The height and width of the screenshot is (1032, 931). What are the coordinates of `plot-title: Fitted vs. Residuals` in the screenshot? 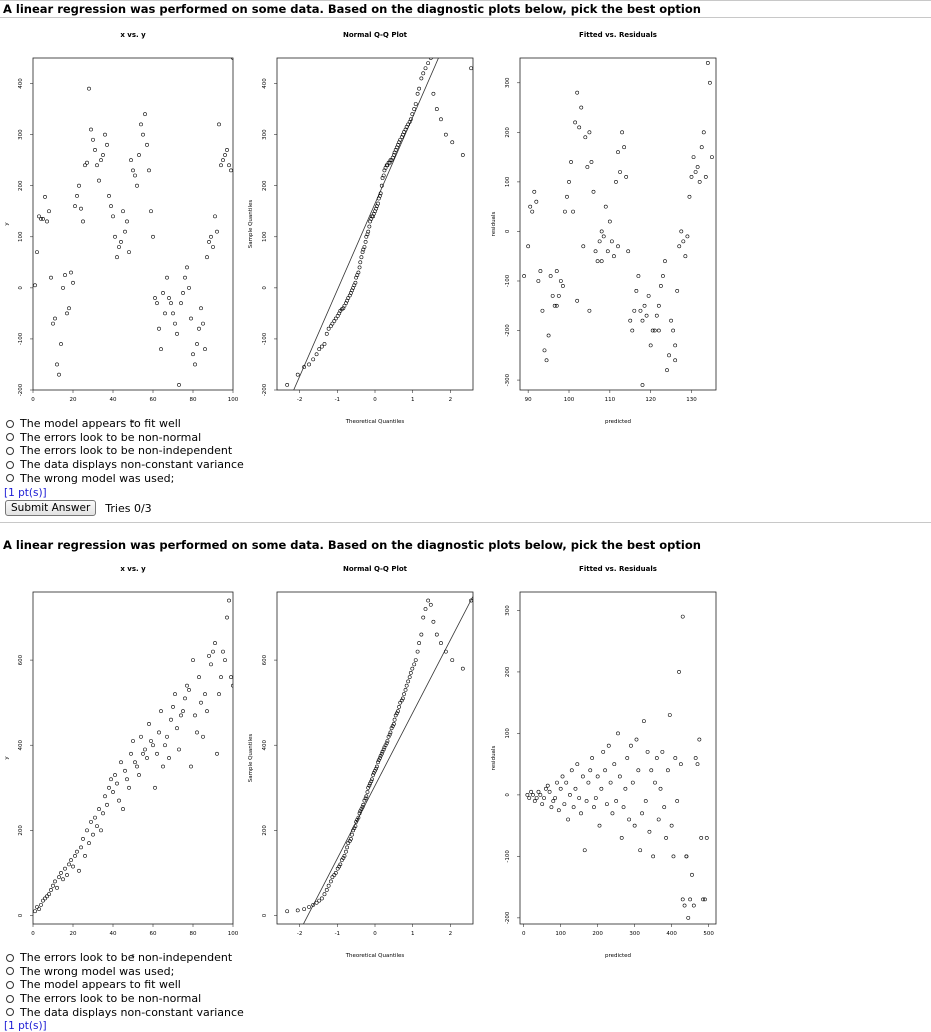 It's located at (618, 569).